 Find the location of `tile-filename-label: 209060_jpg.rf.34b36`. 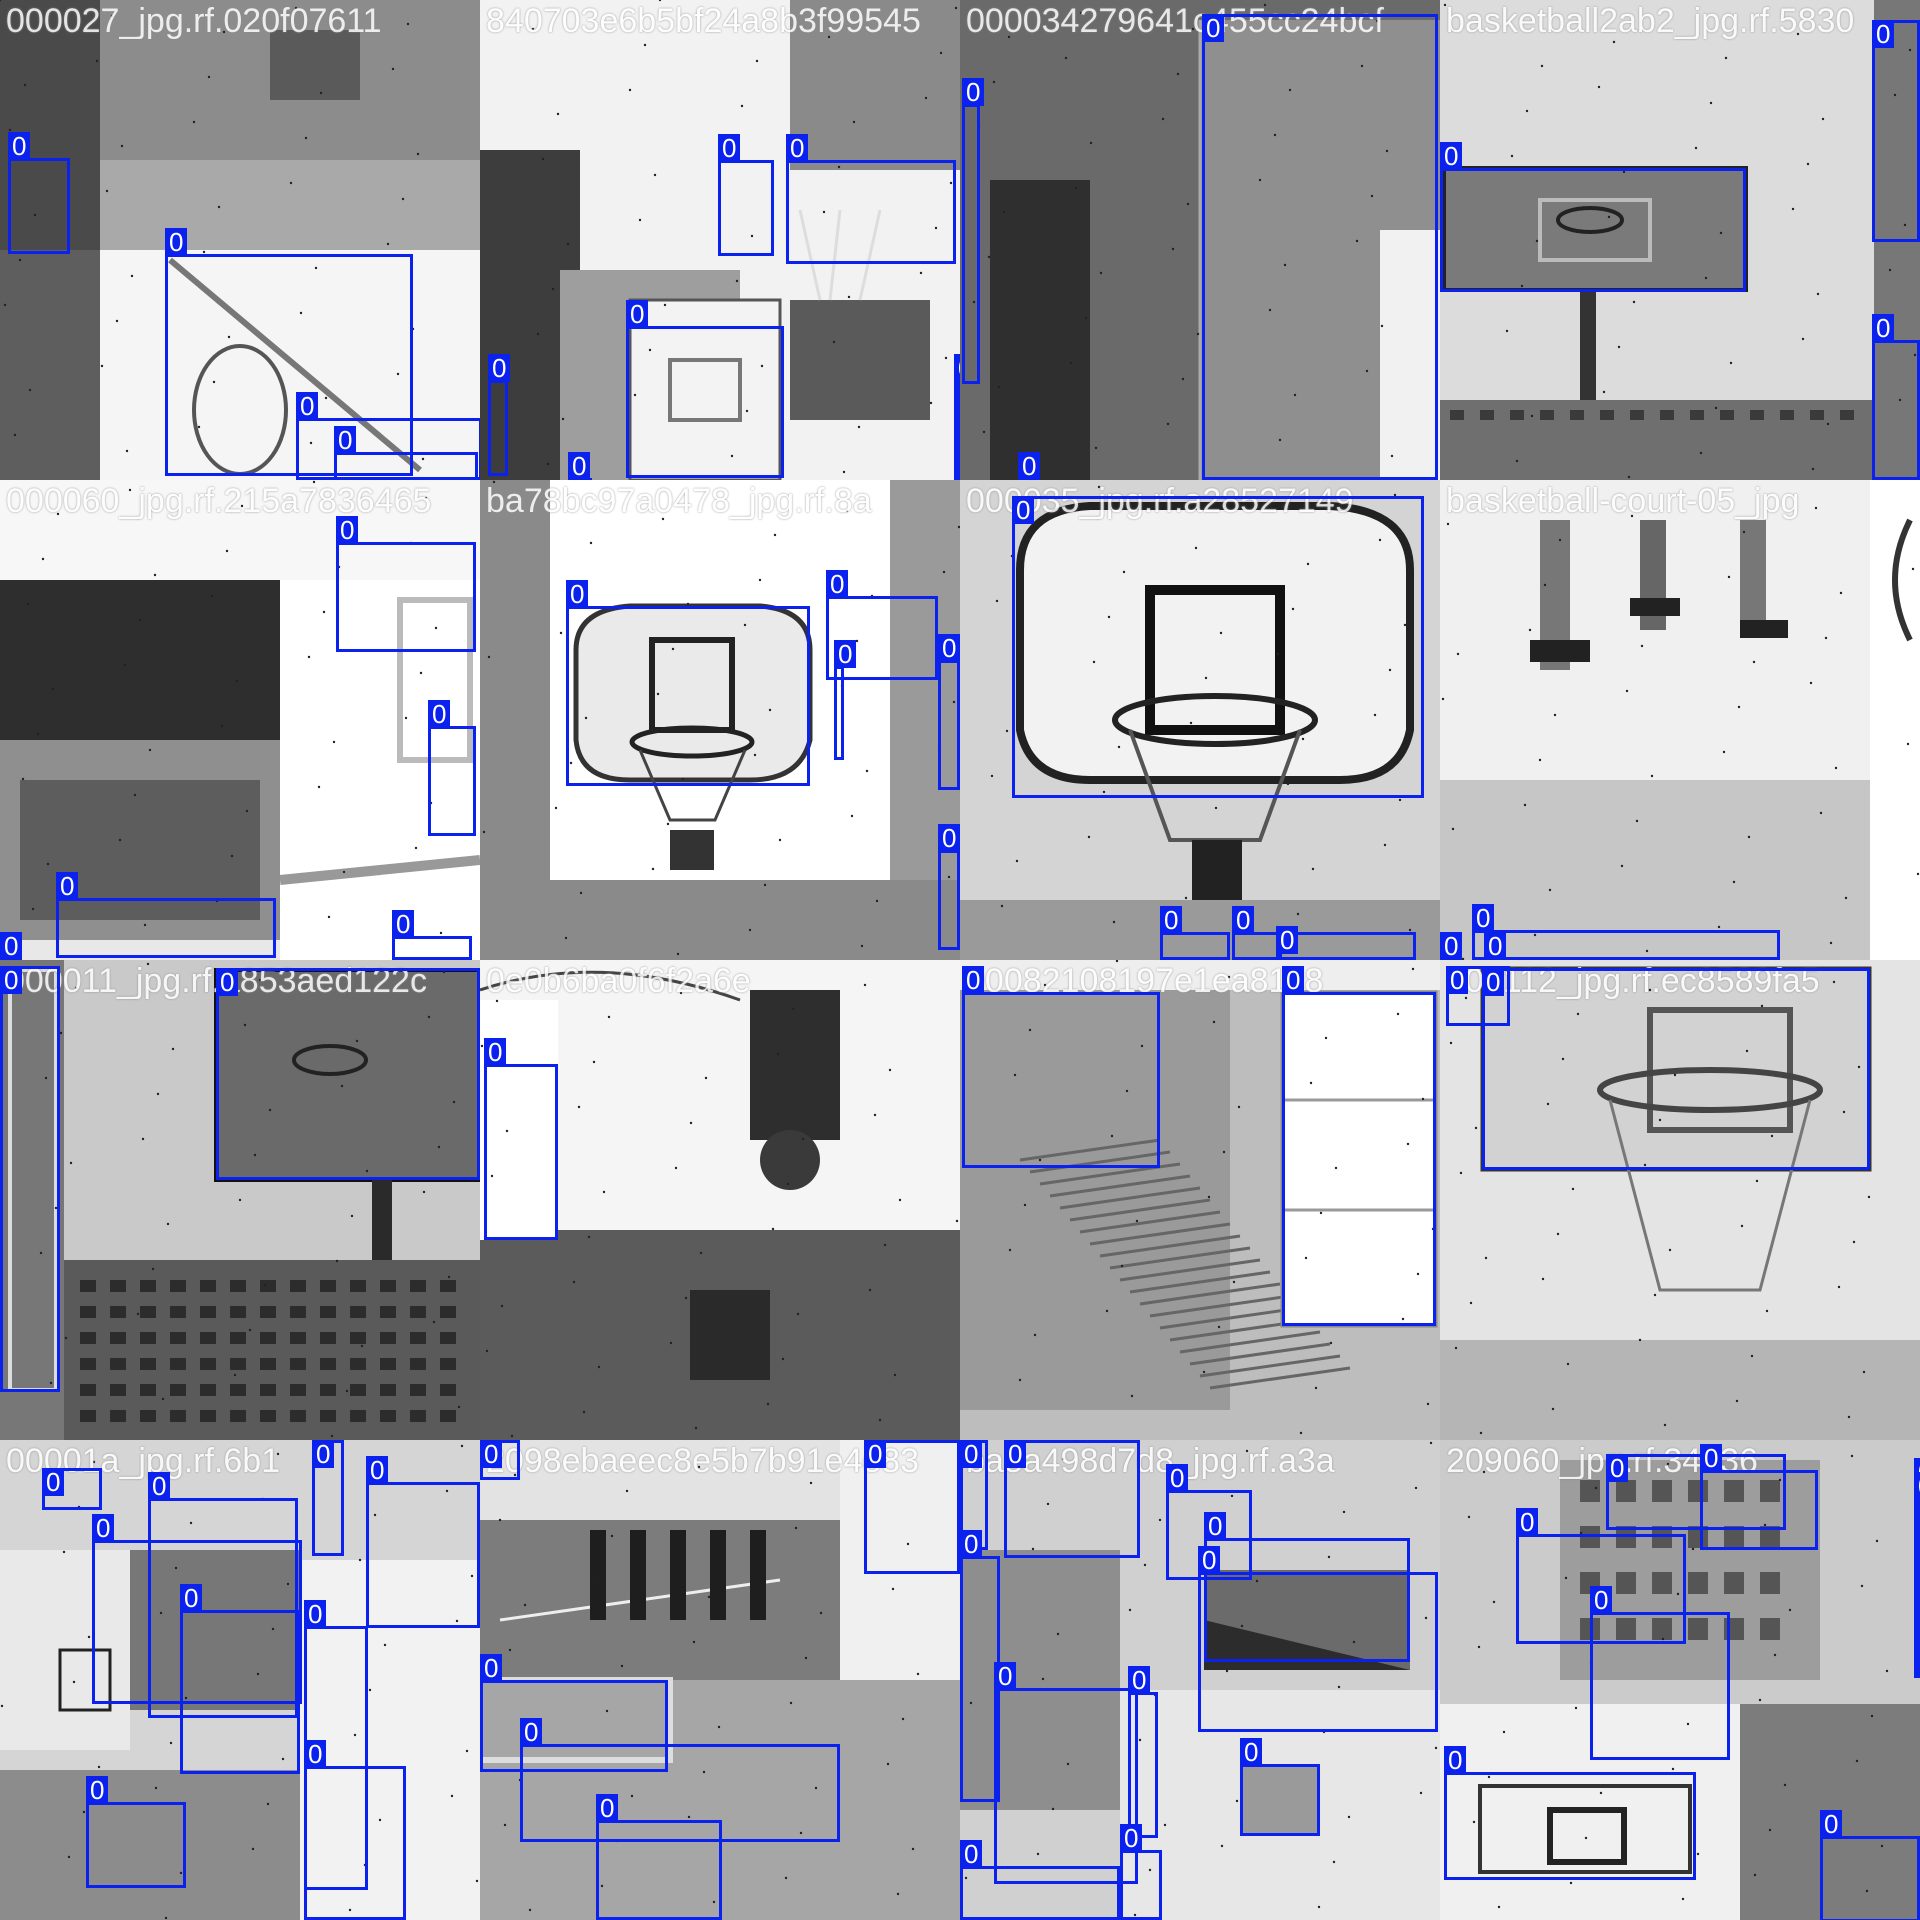

tile-filename-label: 209060_jpg.rf.34b36 is located at coordinates (1602, 1461).